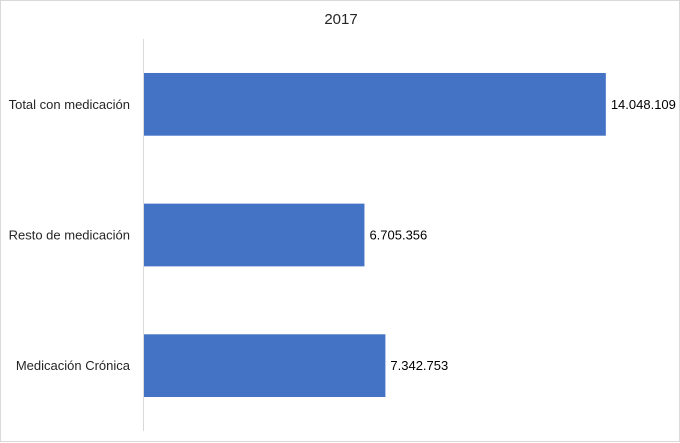 This screenshot has width=680, height=443. Describe the element at coordinates (340, 19) in the screenshot. I see `chart-title: 2017` at that location.